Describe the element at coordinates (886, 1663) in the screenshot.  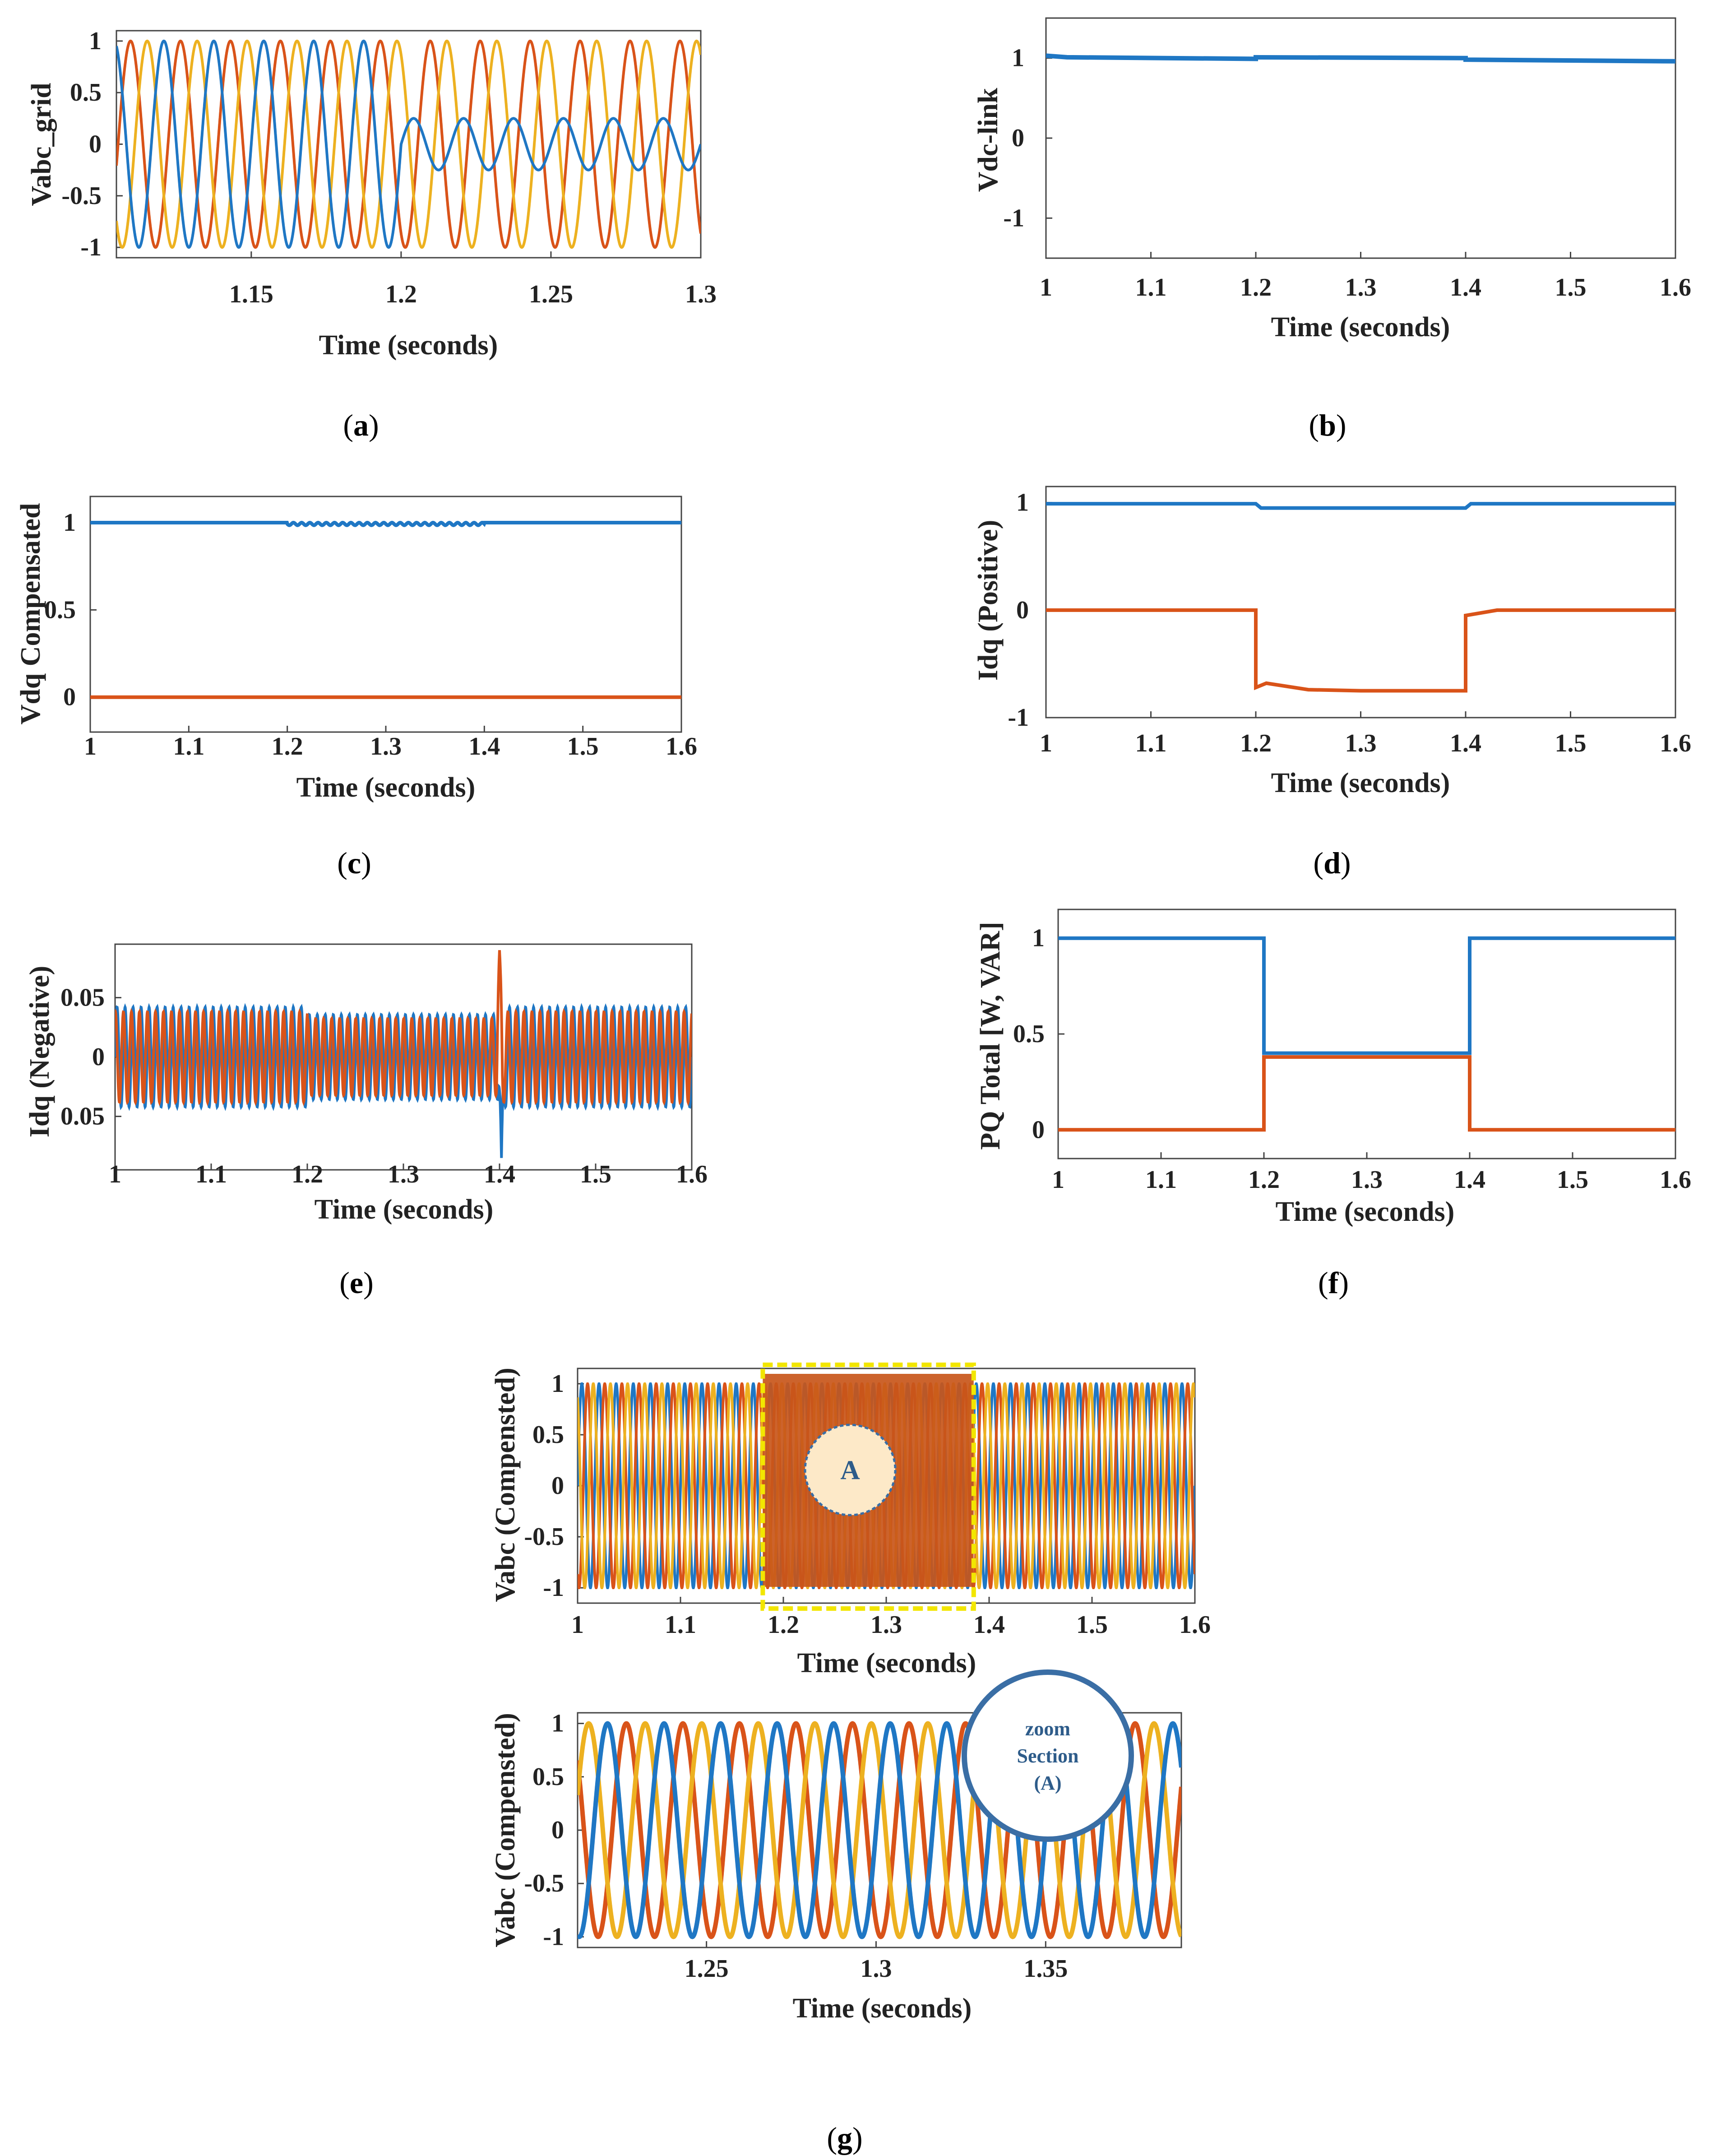
I see `panel-g-full-xlabel: Time (seconds)` at that location.